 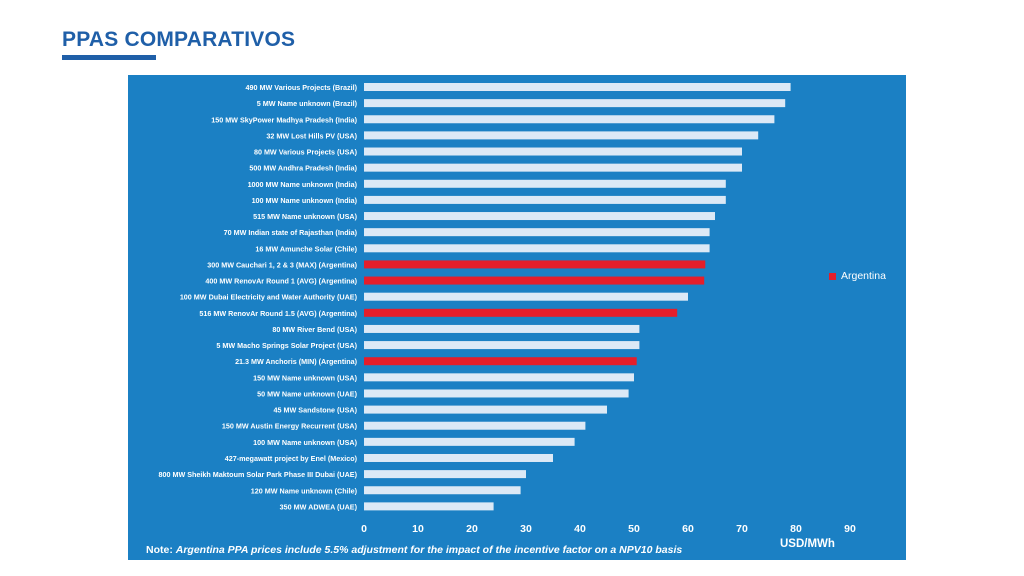 What do you see at coordinates (296, 361) in the screenshot?
I see `category-label: 21.3 MW Anchoris (MIN) (Argentina)` at bounding box center [296, 361].